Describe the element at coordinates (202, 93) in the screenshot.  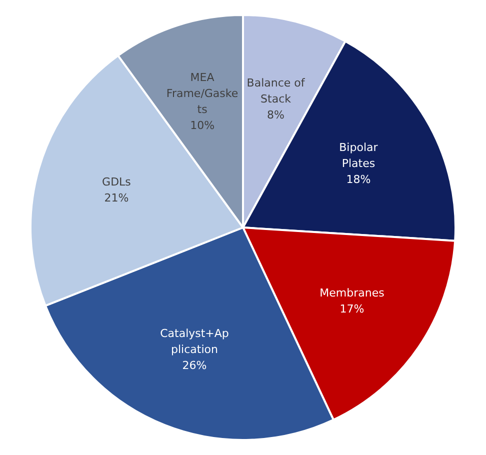
I see `slice-label: MEA Frame/Gaskets` at that location.